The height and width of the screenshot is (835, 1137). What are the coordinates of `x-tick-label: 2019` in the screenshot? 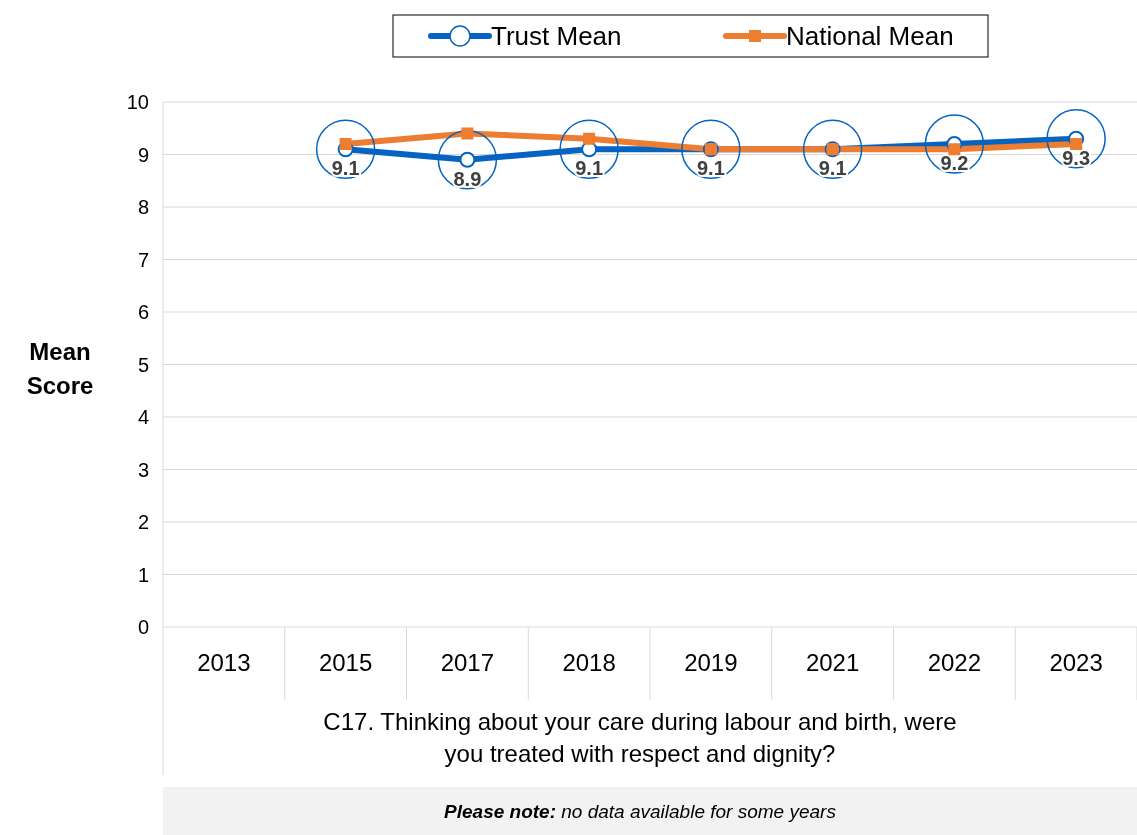 It's located at (711, 663).